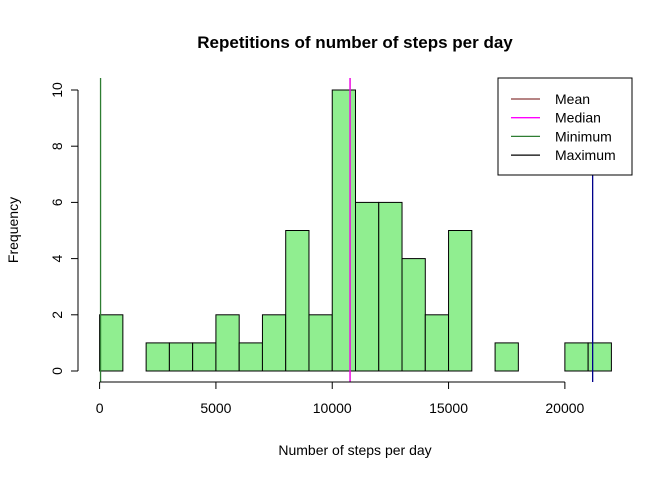 This screenshot has width=672, height=480. Describe the element at coordinates (332, 408) in the screenshot. I see `x-tick-label: 10000` at that location.